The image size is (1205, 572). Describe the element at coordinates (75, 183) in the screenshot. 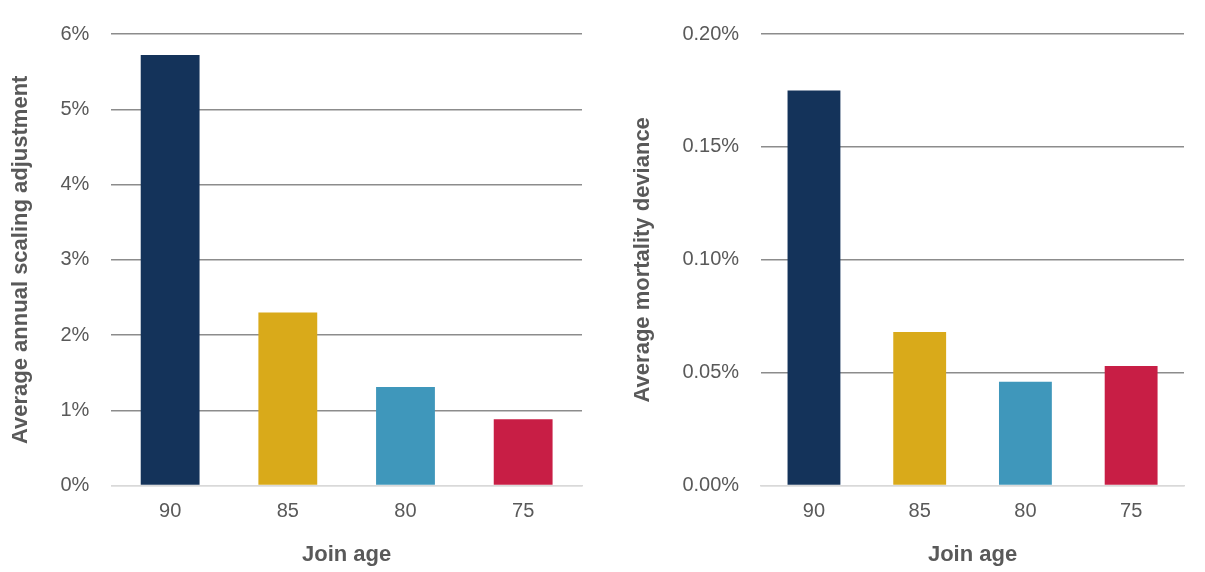

I see `y-tick-label: 4%` at that location.